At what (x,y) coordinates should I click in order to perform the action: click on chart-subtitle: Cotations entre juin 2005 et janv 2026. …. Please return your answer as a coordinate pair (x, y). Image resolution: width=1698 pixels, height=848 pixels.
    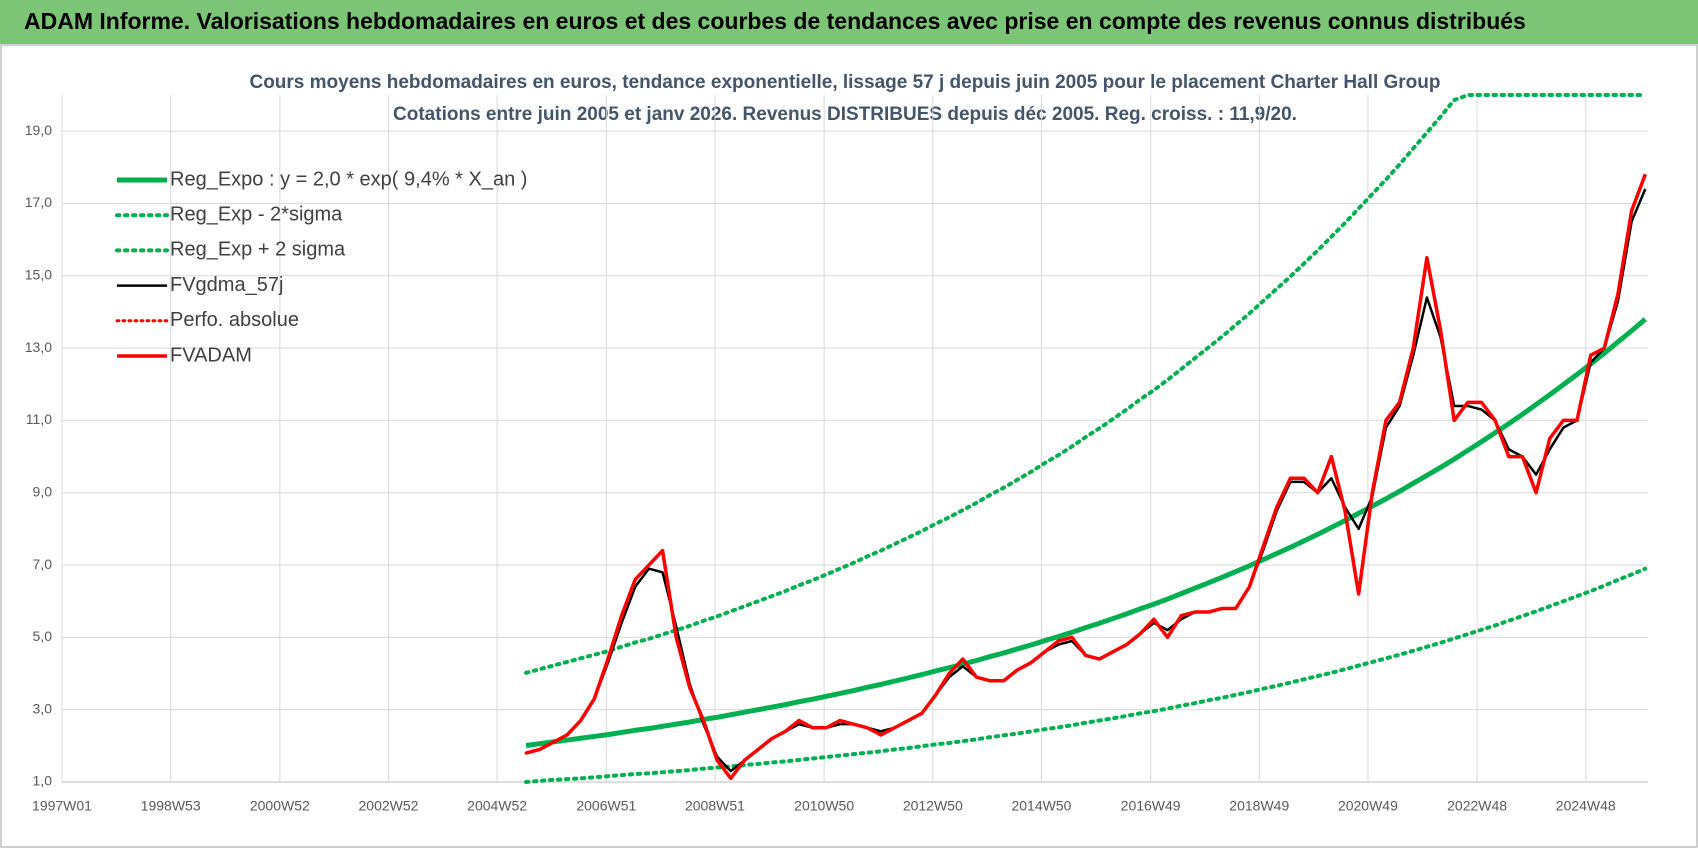
    Looking at the image, I should click on (845, 114).